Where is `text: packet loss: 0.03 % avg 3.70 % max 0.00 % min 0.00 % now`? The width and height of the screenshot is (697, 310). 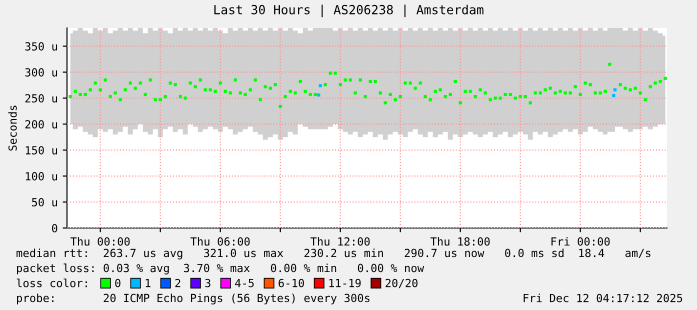 text: packet loss: 0.03 % avg 3.70 % max 0.00 % min 0.00 % now is located at coordinates (220, 269).